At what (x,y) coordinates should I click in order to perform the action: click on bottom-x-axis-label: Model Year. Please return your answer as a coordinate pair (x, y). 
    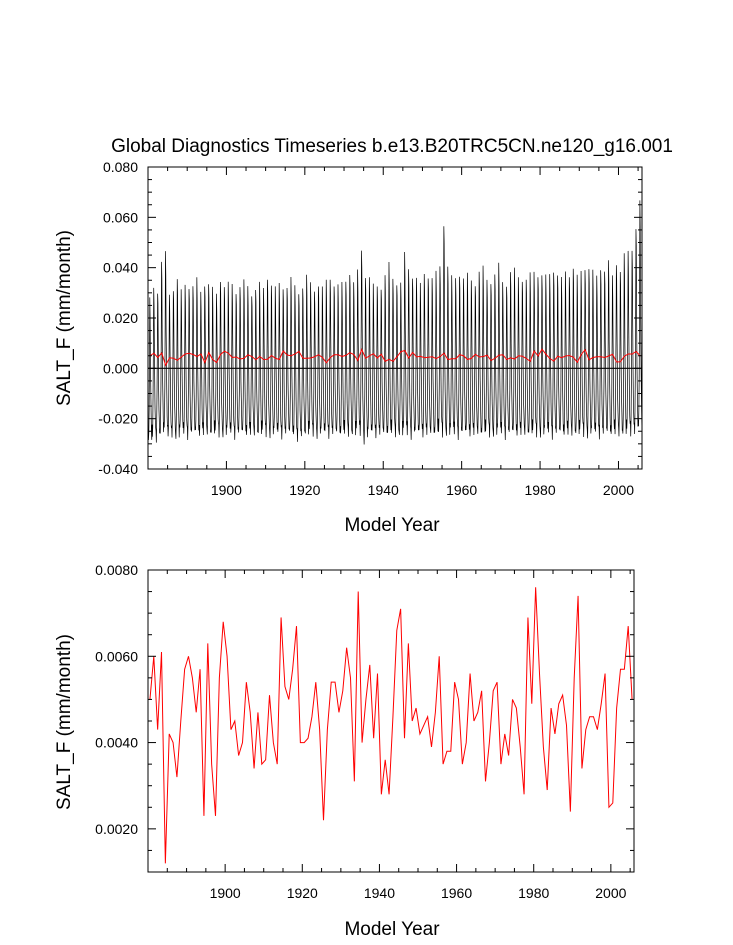
    Looking at the image, I should click on (392, 929).